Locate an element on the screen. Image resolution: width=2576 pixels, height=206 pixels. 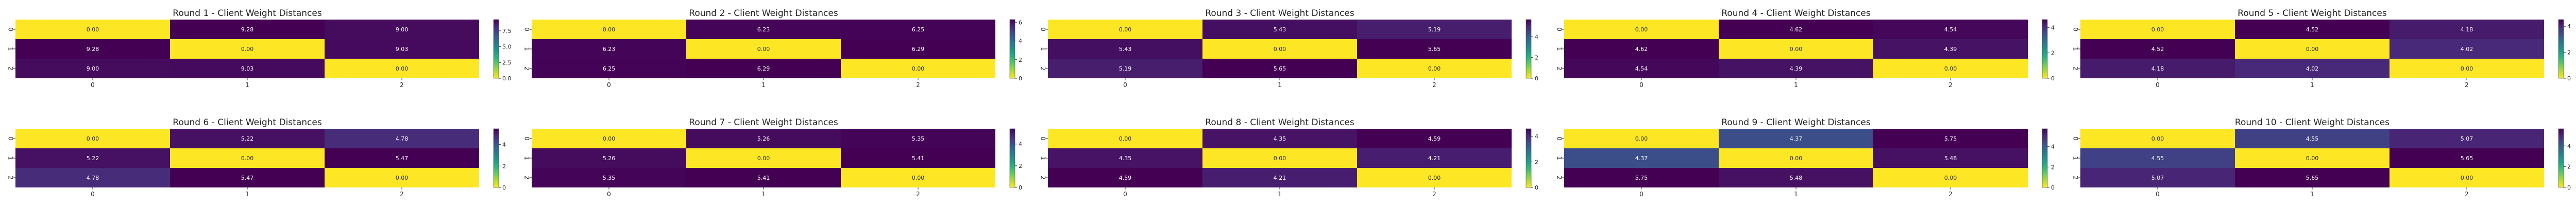
colorbar-tick-label: 6 is located at coordinates (1020, 22).